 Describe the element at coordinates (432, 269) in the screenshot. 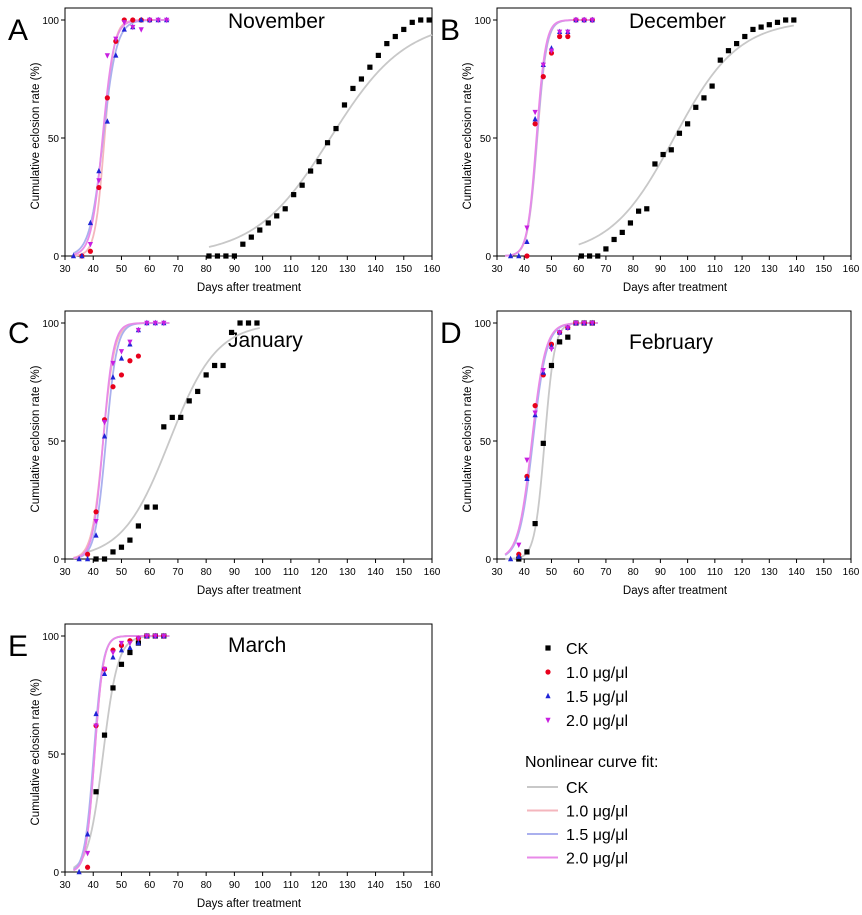

I see `x-tick-label: 160` at that location.